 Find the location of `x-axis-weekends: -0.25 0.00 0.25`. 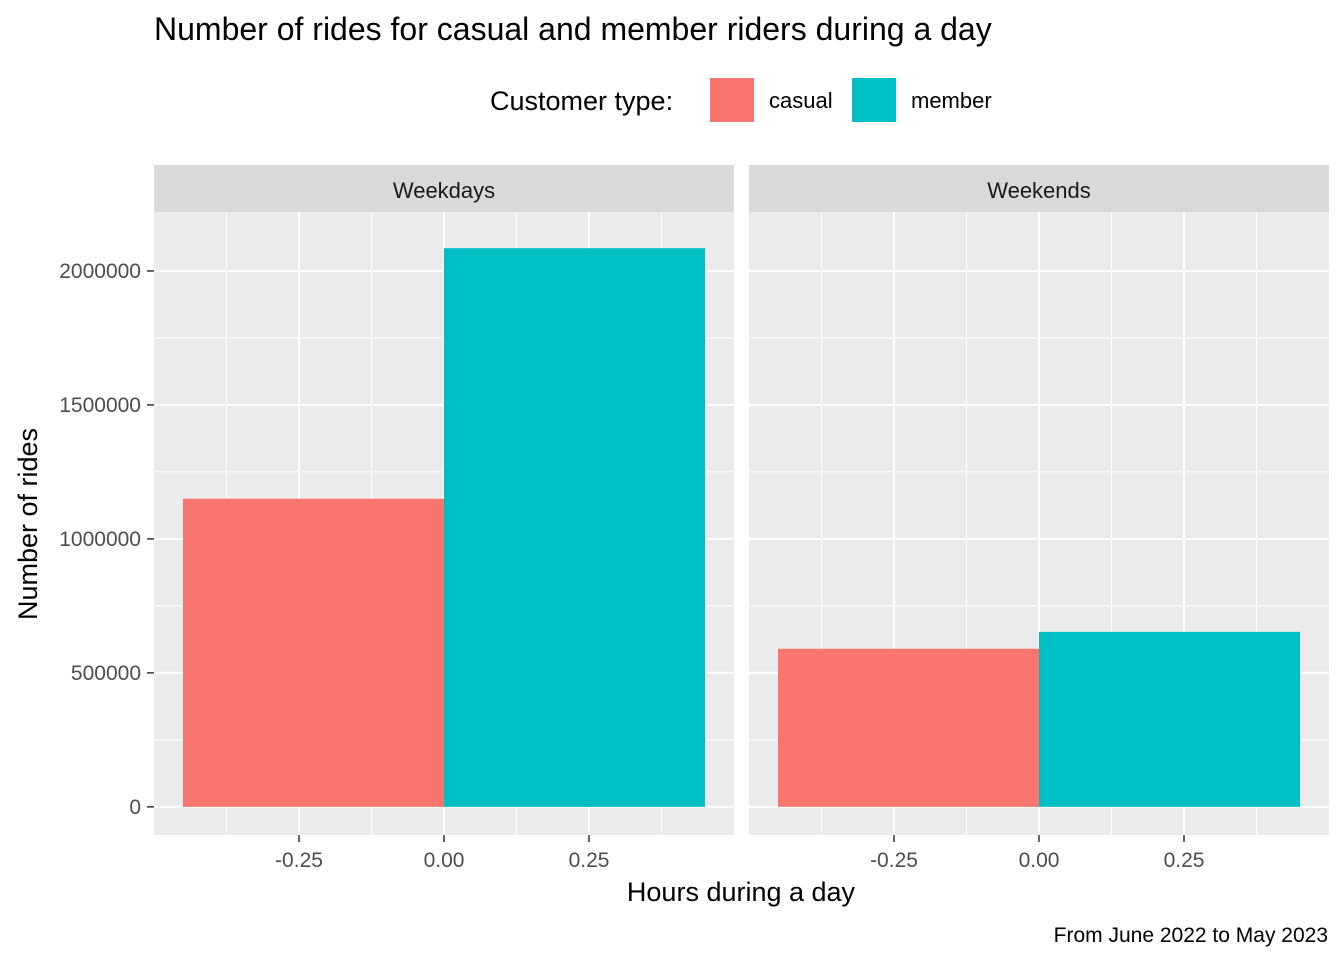

x-axis-weekends: -0.25 0.00 0.25 is located at coordinates (1037, 853).